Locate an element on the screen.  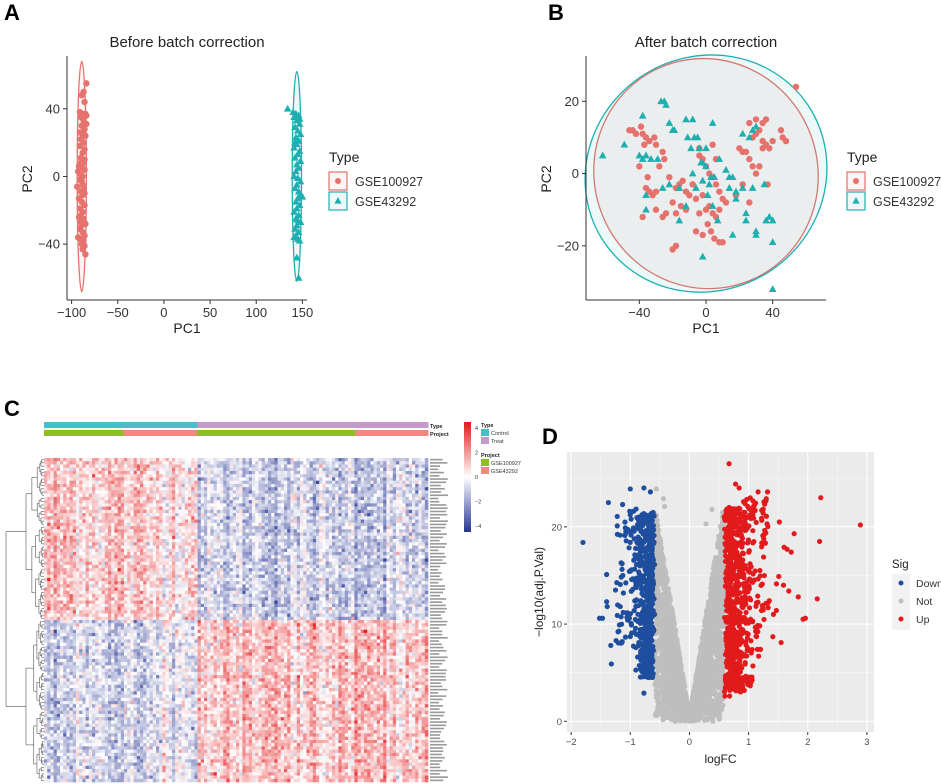
x-axis-label: PC1 is located at coordinates (186, 328).